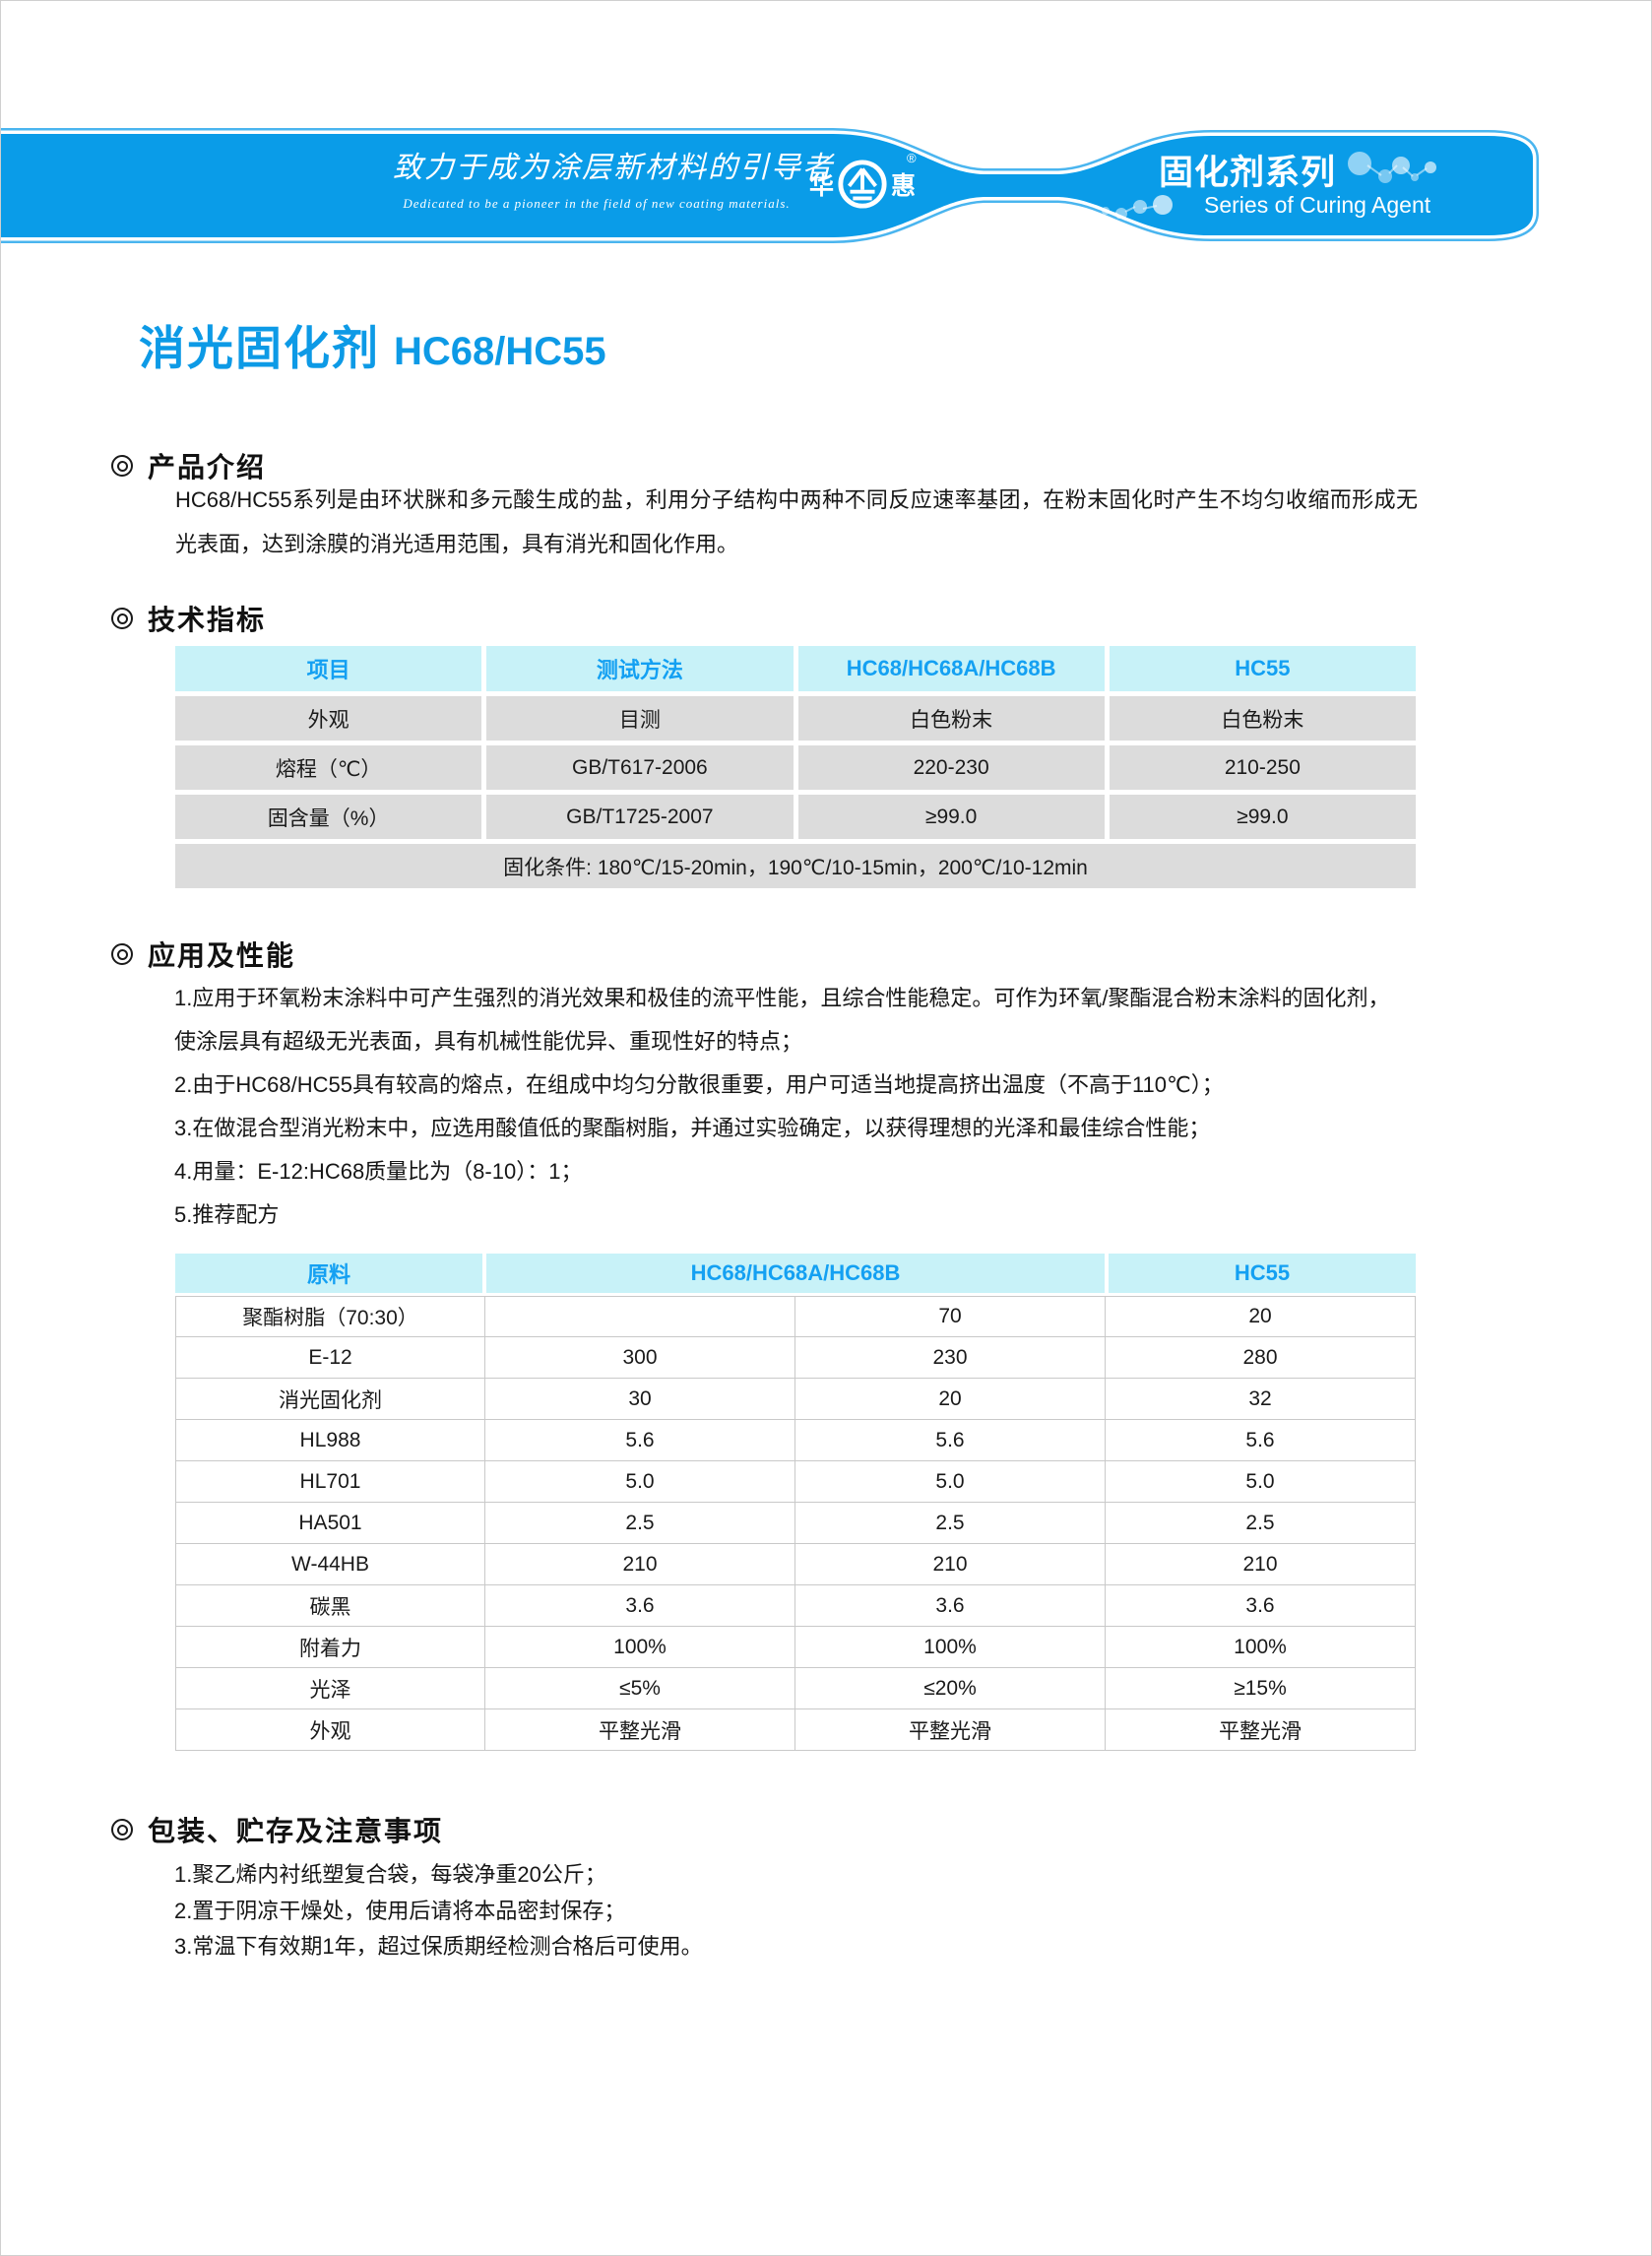  Describe the element at coordinates (912, 158) in the screenshot. I see `registered-trademark: ®` at that location.